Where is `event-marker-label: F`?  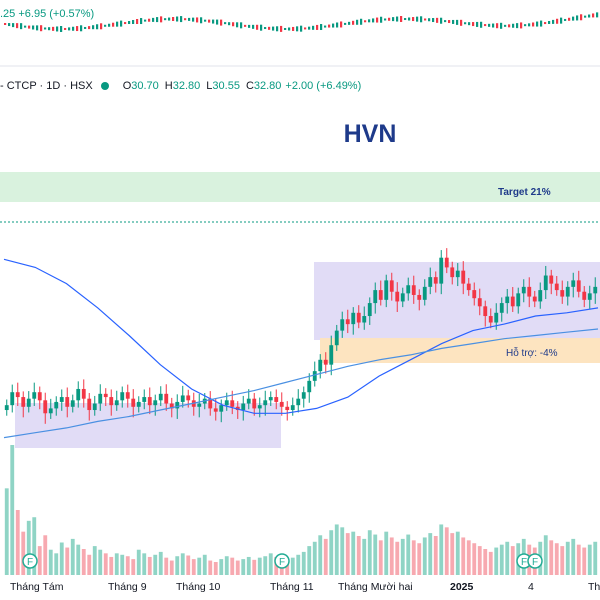 event-marker-label: F is located at coordinates (524, 562).